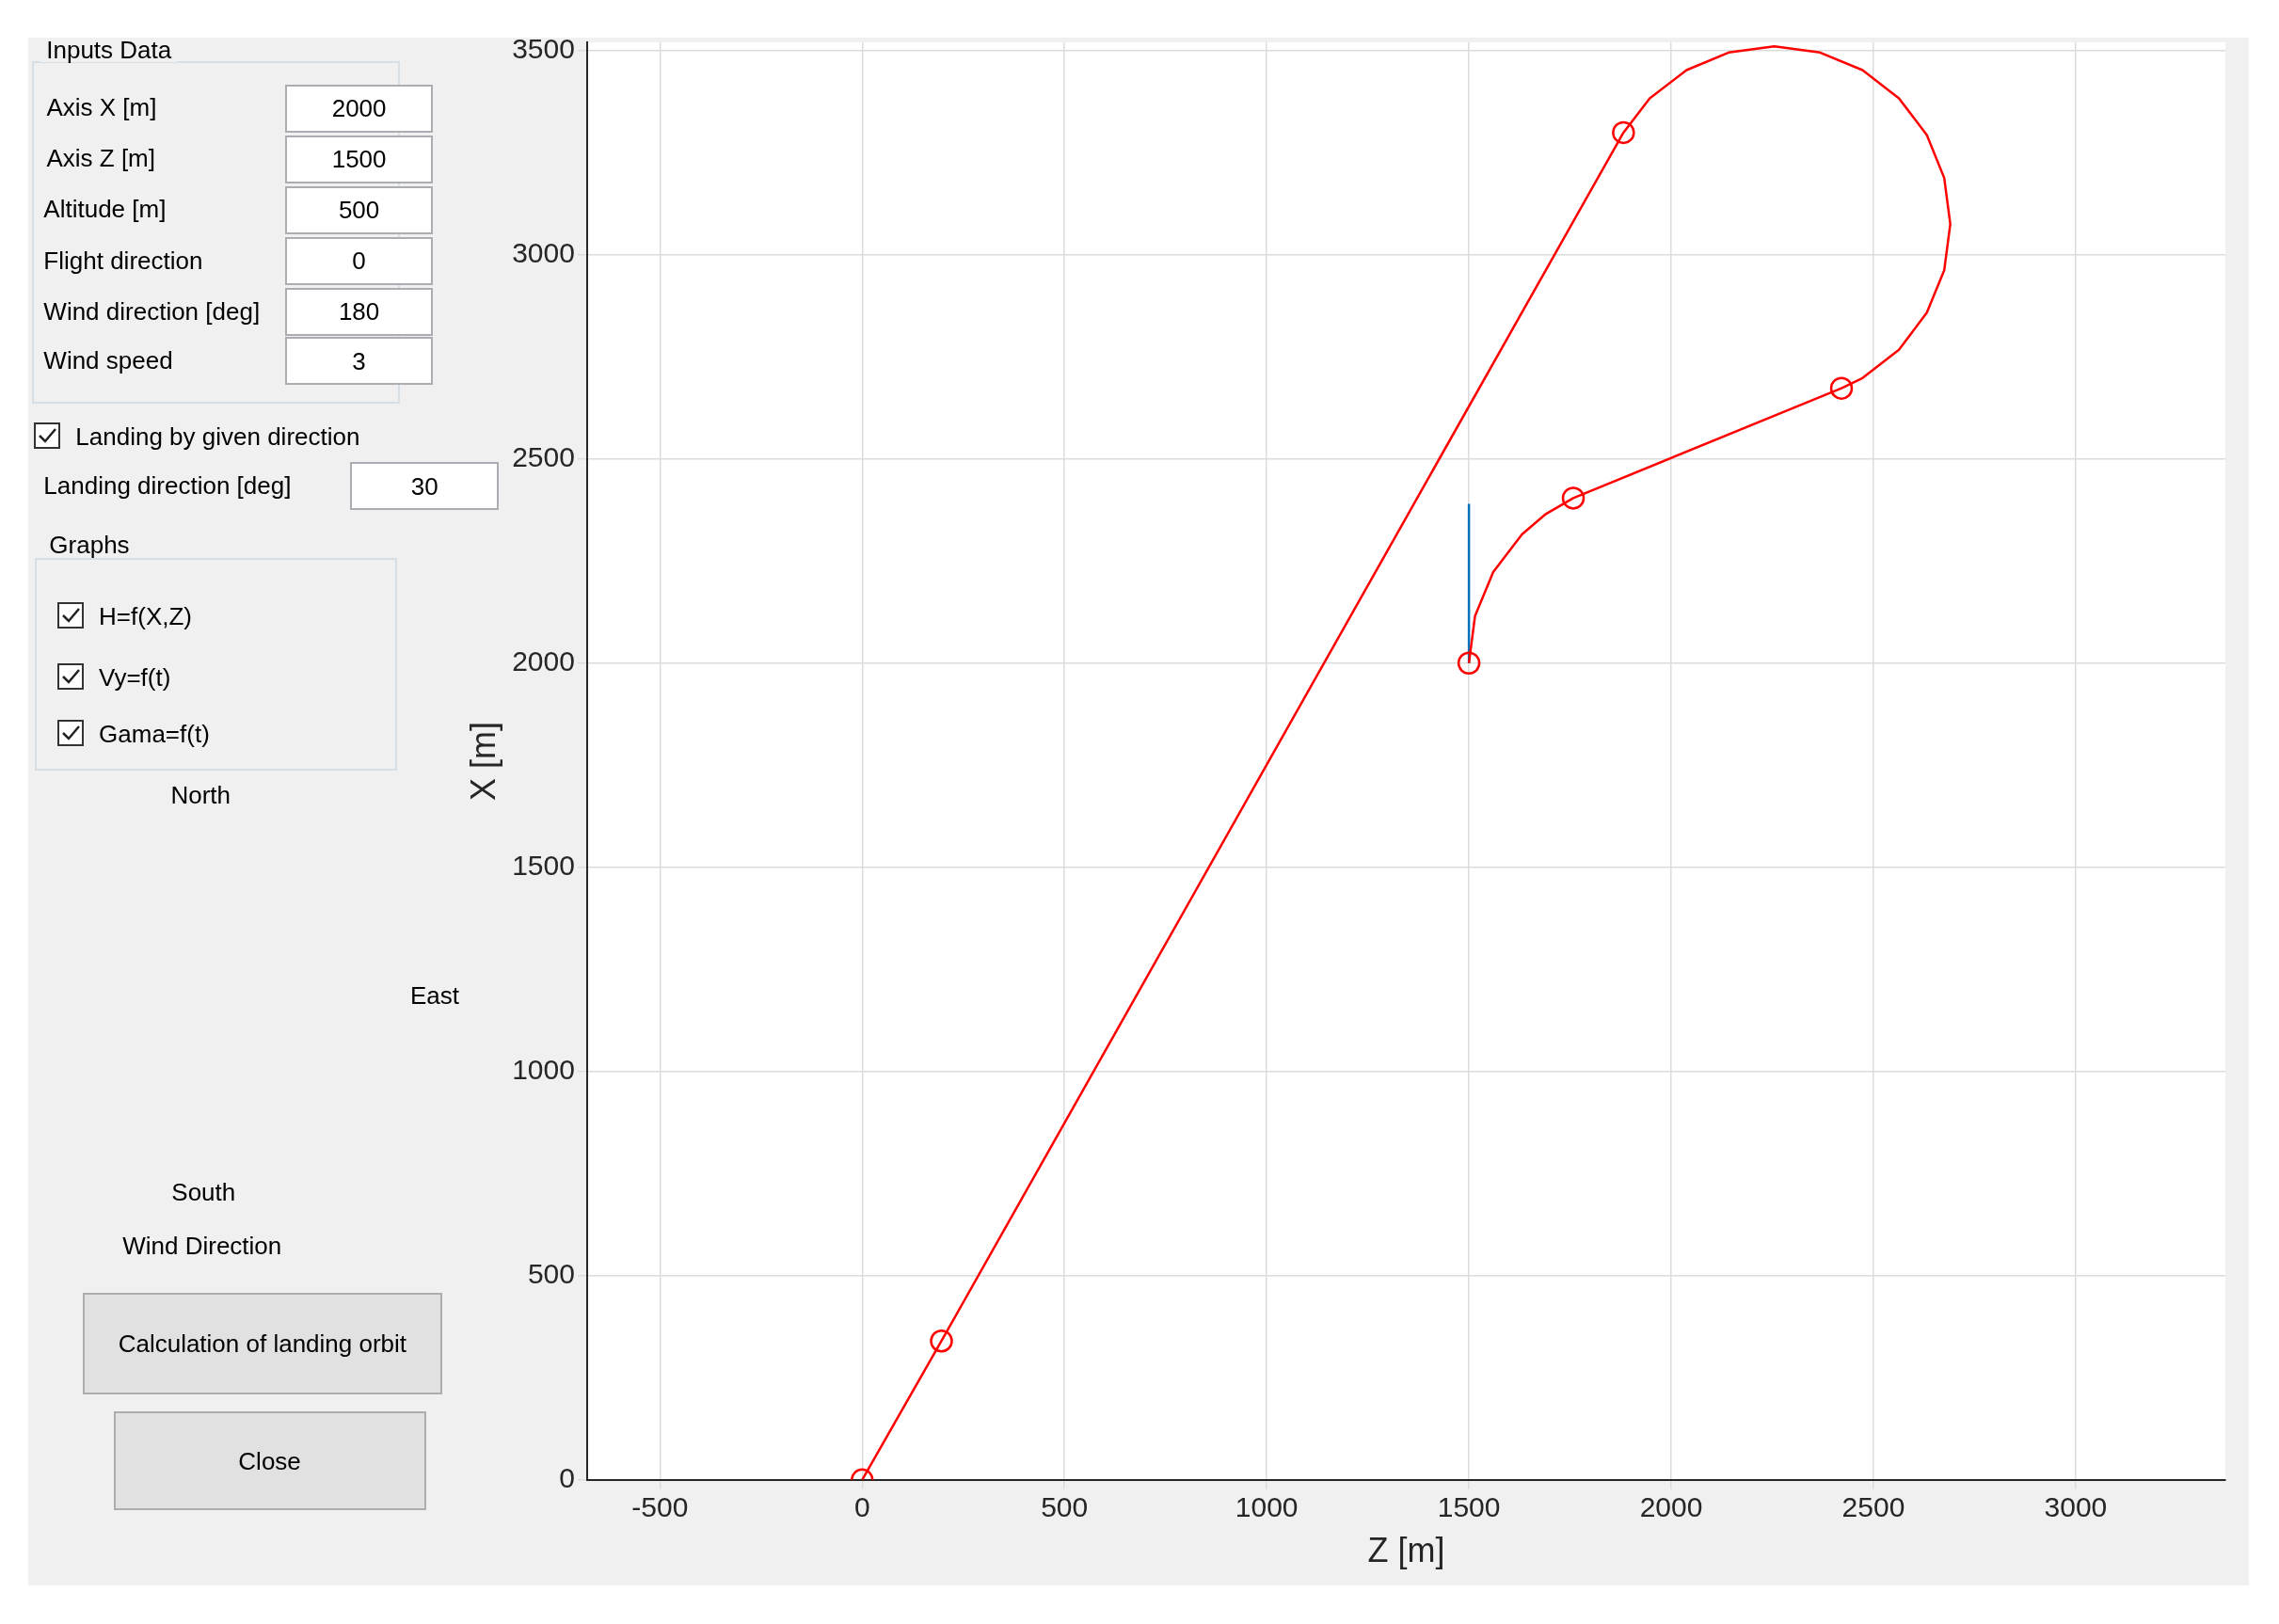  I want to click on text: Altitude [m], so click(105, 209).